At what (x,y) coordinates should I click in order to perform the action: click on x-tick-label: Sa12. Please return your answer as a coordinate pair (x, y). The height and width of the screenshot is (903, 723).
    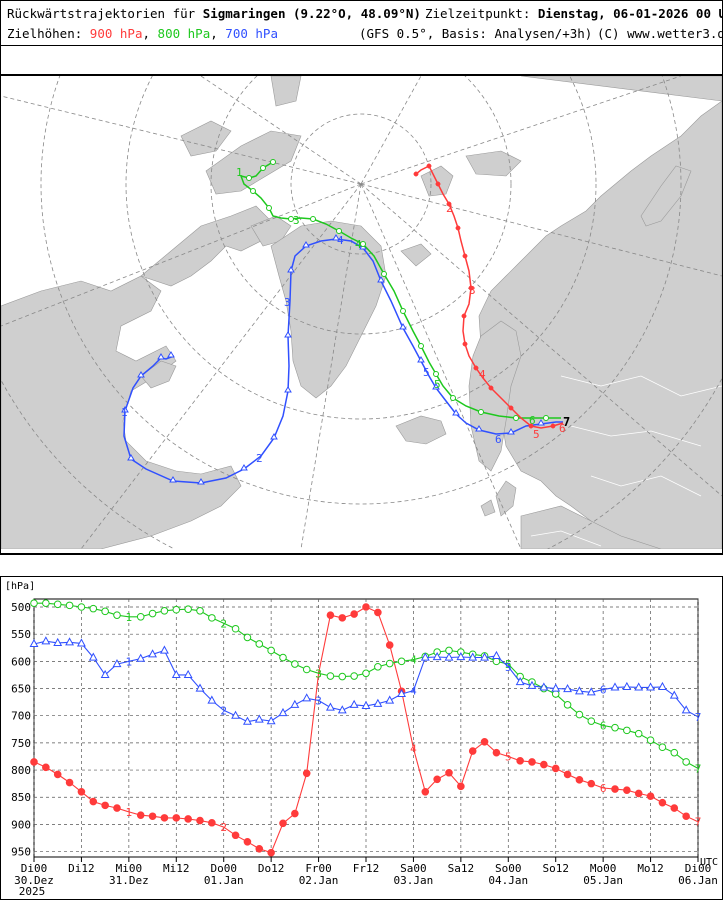
    Looking at the image, I should click on (461, 868).